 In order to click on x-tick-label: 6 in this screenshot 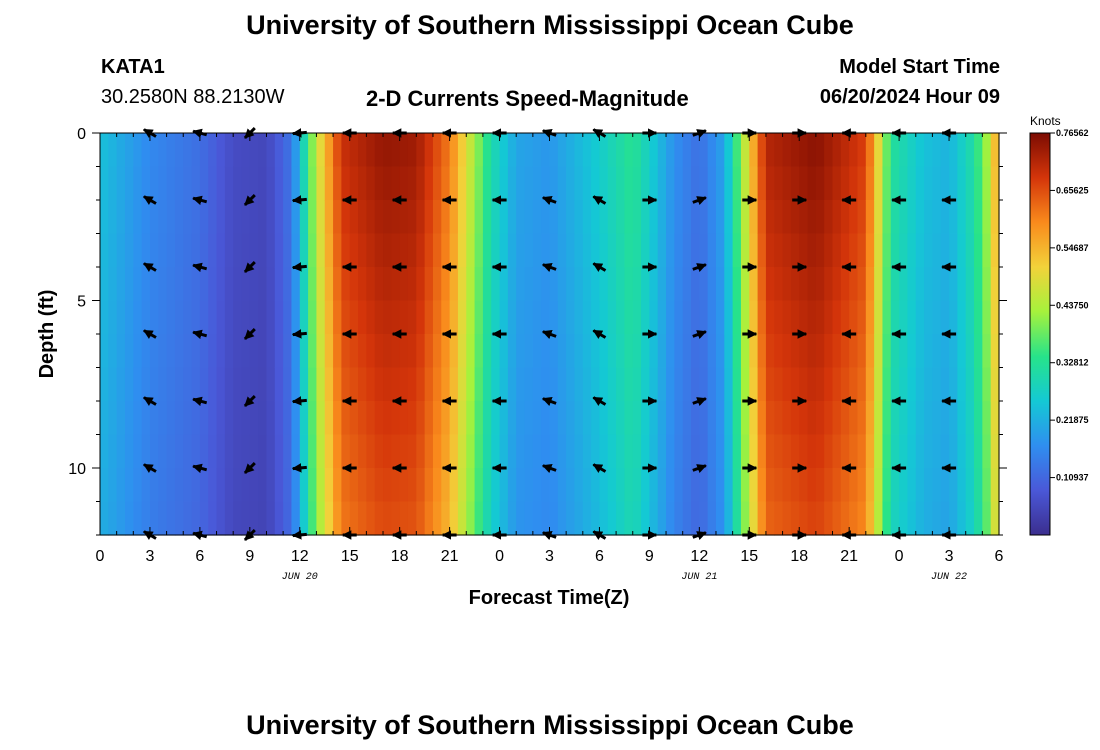, I will do `click(599, 556)`.